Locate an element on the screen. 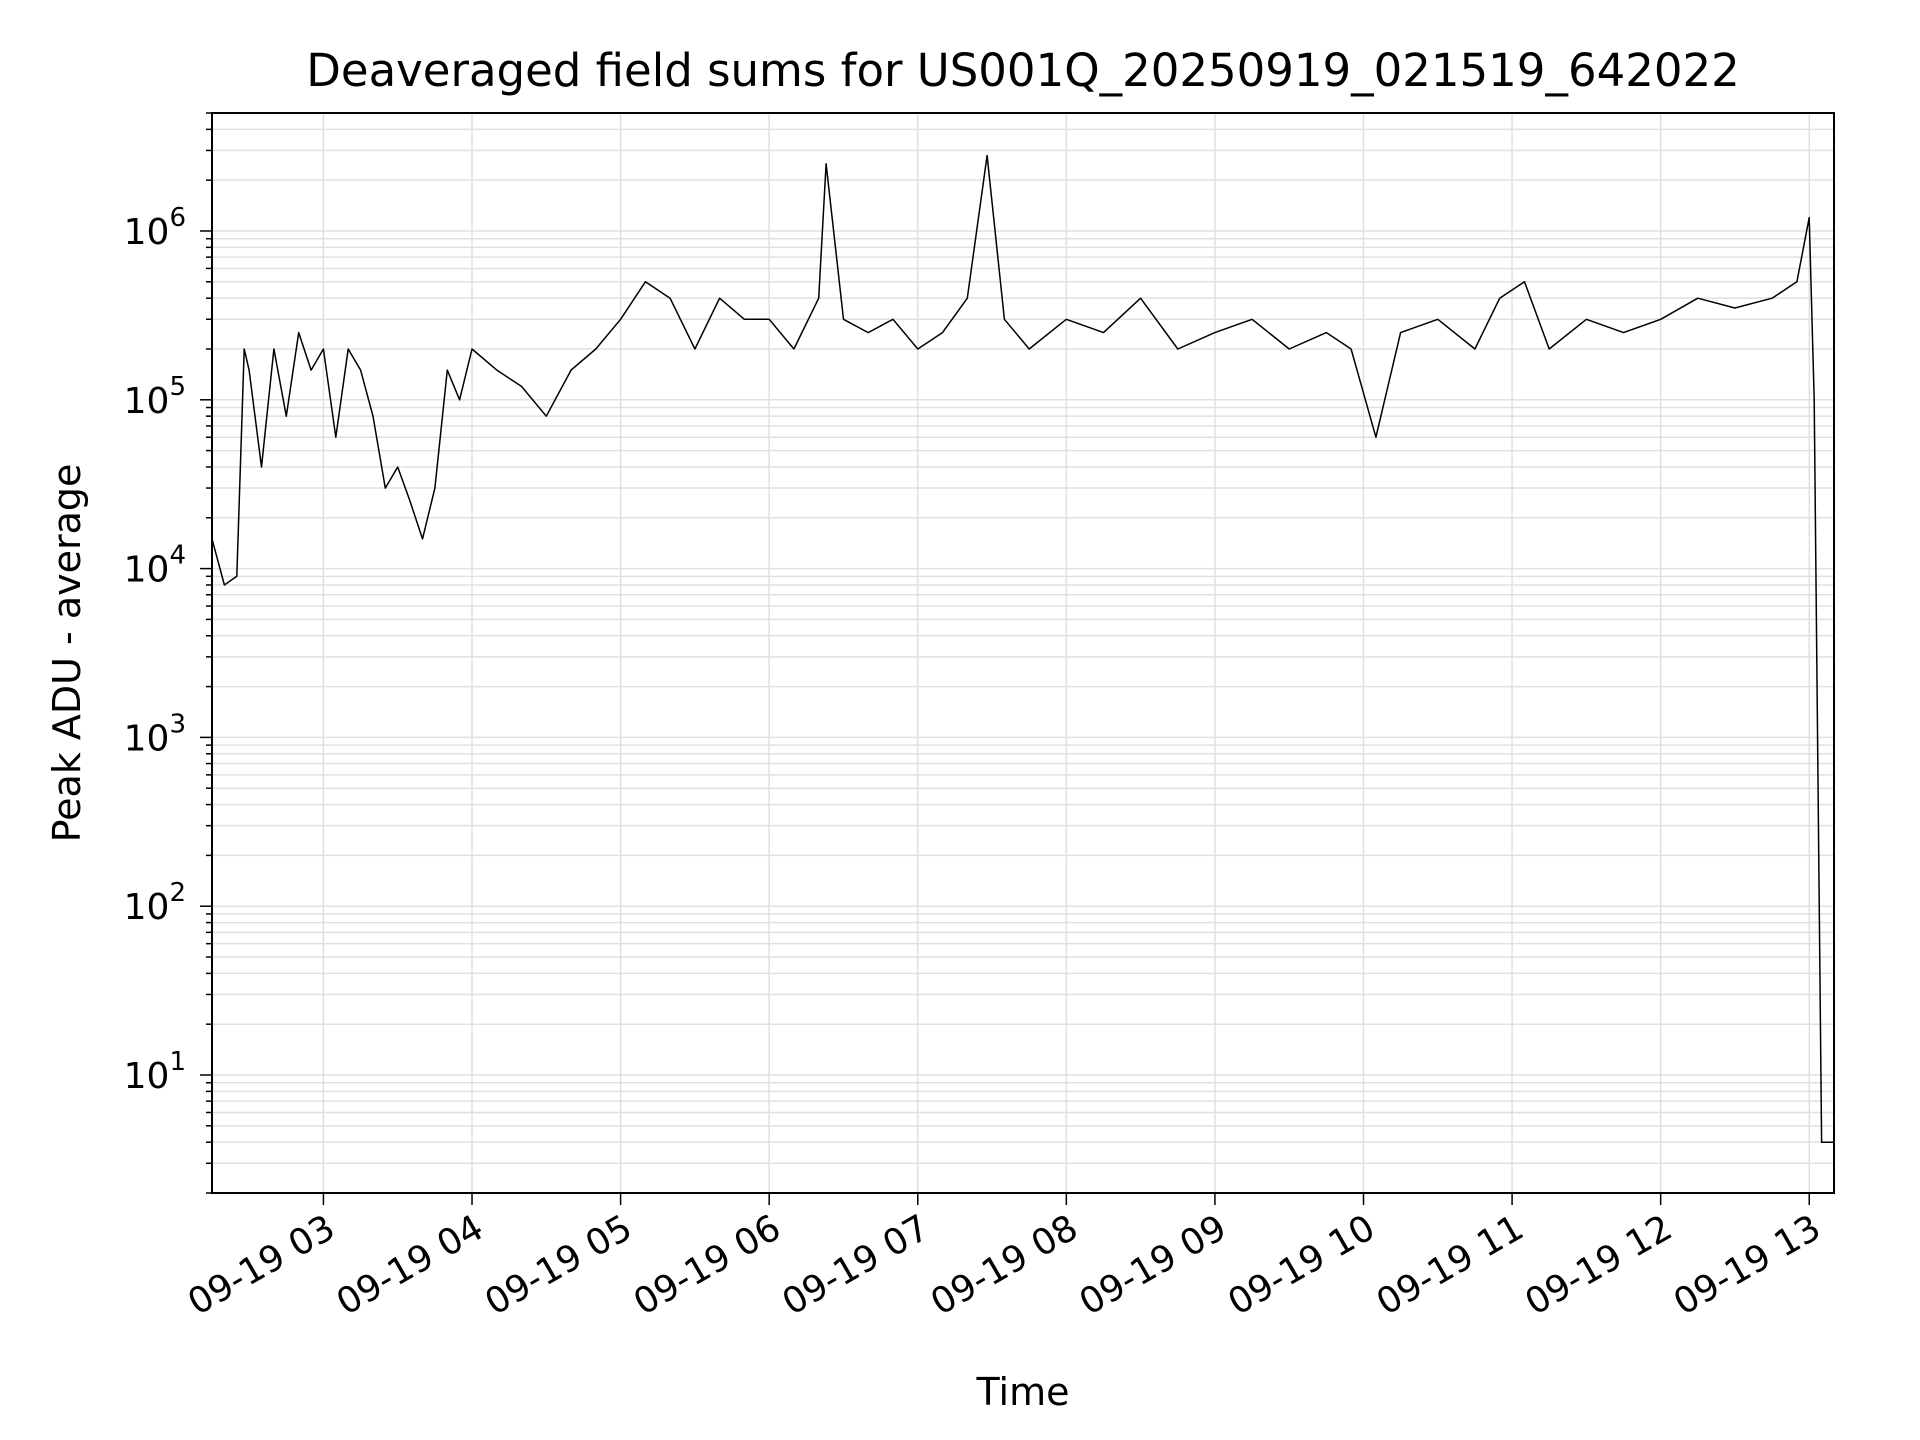  y-tick-label: 10³ is located at coordinates (155, 734).